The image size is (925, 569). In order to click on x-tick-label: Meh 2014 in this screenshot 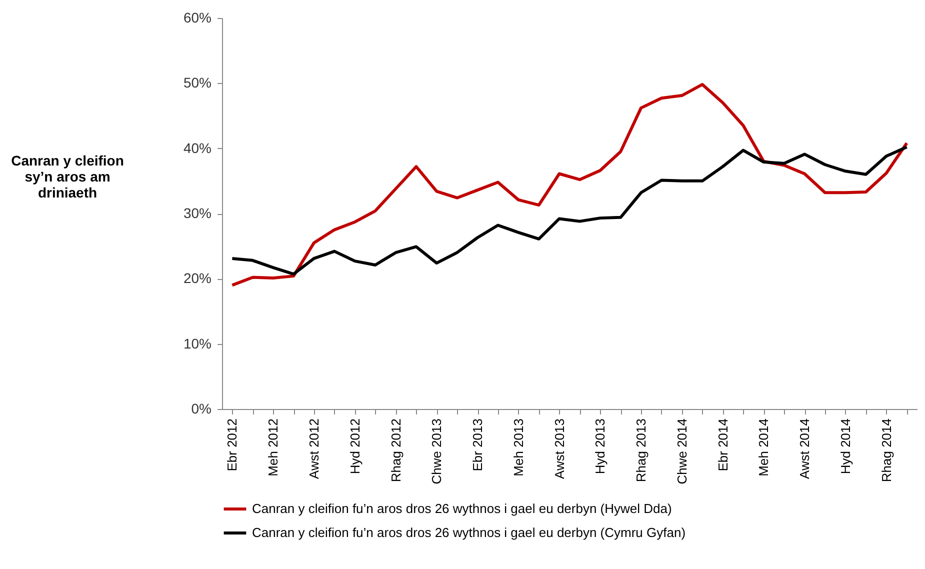, I will do `click(764, 447)`.